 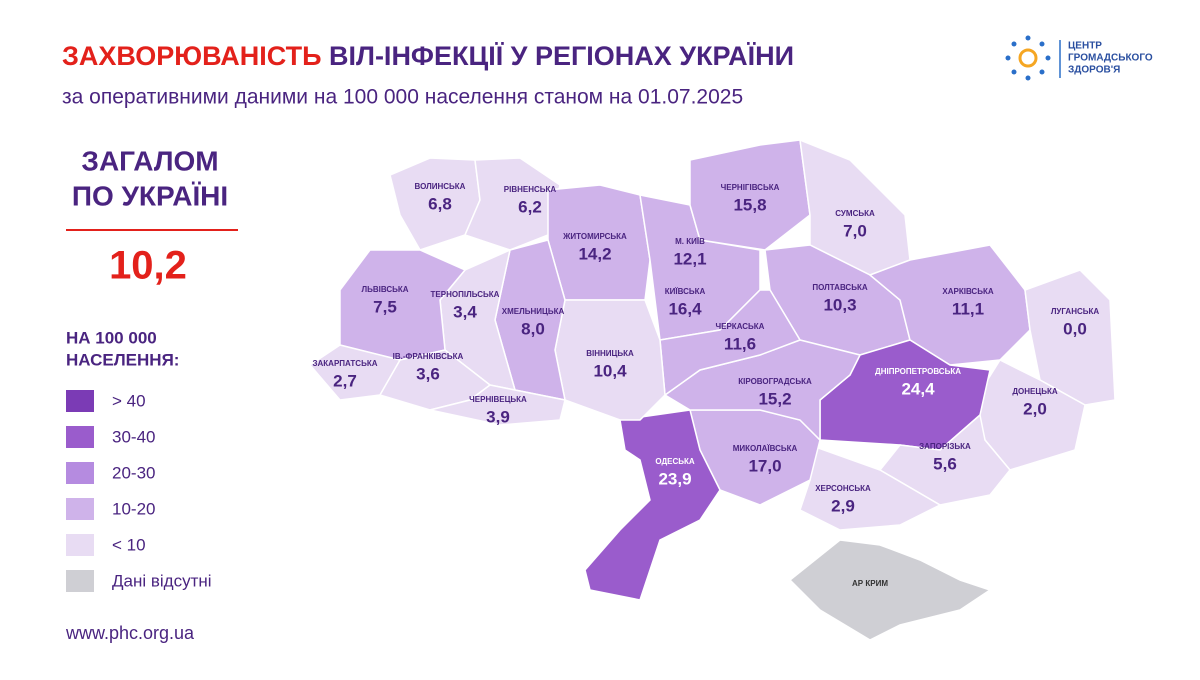 I want to click on region-value: 8,0, so click(x=533, y=328).